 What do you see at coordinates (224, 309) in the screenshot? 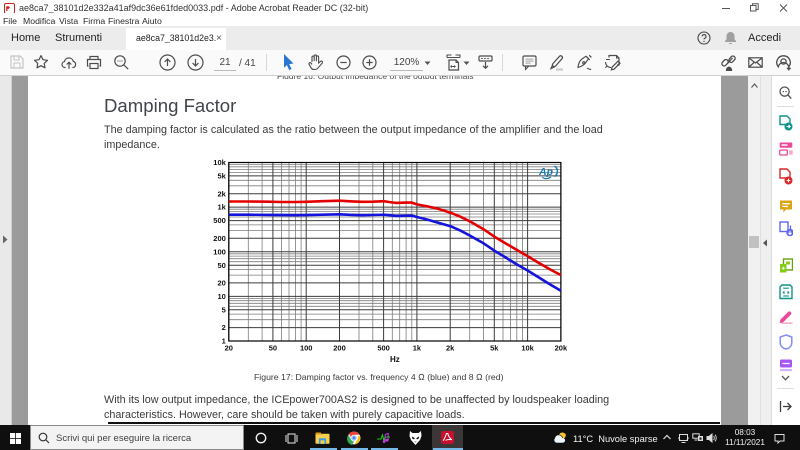
I see `svg-text: 5` at bounding box center [224, 309].